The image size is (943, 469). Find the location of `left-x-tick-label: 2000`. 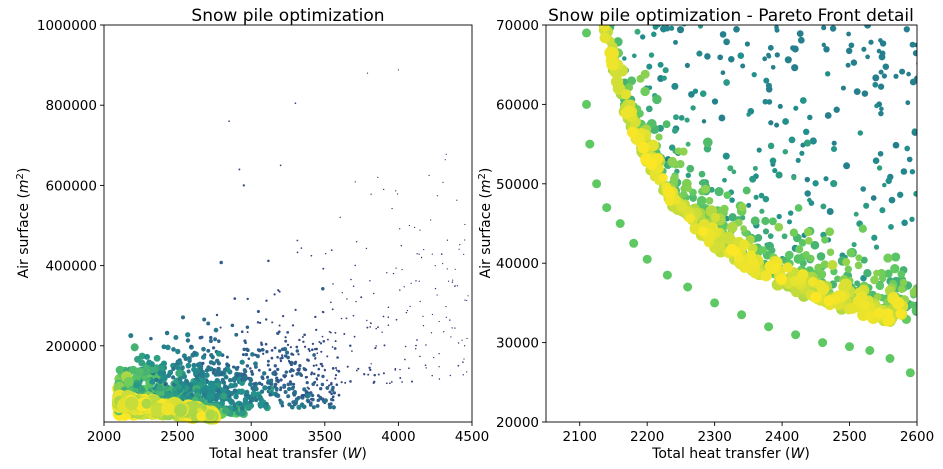

left-x-tick-label: 2000 is located at coordinates (104, 437).